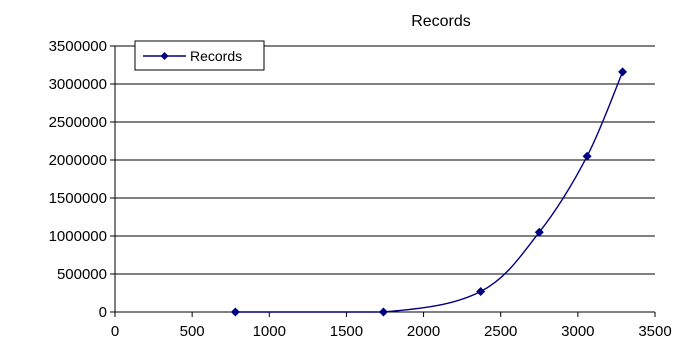  Describe the element at coordinates (192, 331) in the screenshot. I see `x-tick-label: 500` at that location.